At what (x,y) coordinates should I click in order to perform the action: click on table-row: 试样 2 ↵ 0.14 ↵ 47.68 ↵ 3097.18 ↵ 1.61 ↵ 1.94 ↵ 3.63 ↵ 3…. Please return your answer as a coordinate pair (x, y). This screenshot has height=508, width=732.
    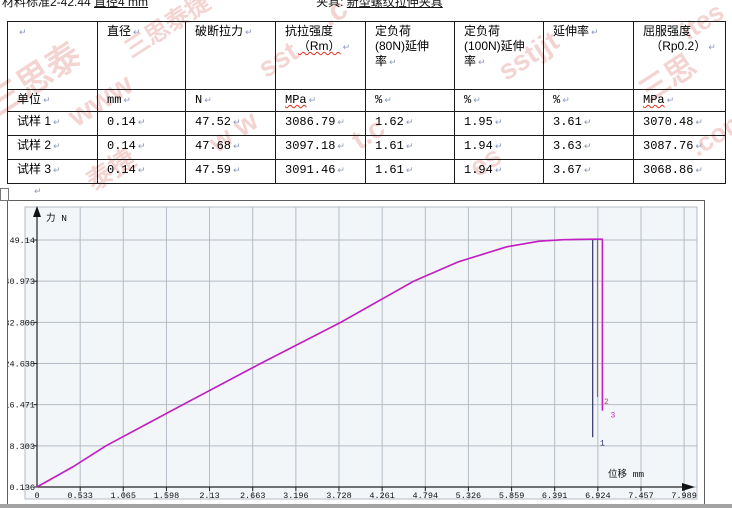
    Looking at the image, I should click on (366, 147).